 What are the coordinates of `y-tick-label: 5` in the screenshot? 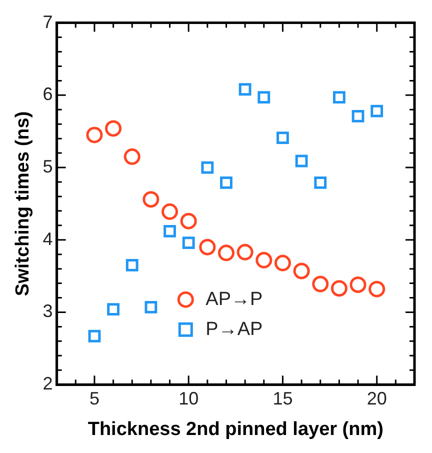 It's located at (47, 166).